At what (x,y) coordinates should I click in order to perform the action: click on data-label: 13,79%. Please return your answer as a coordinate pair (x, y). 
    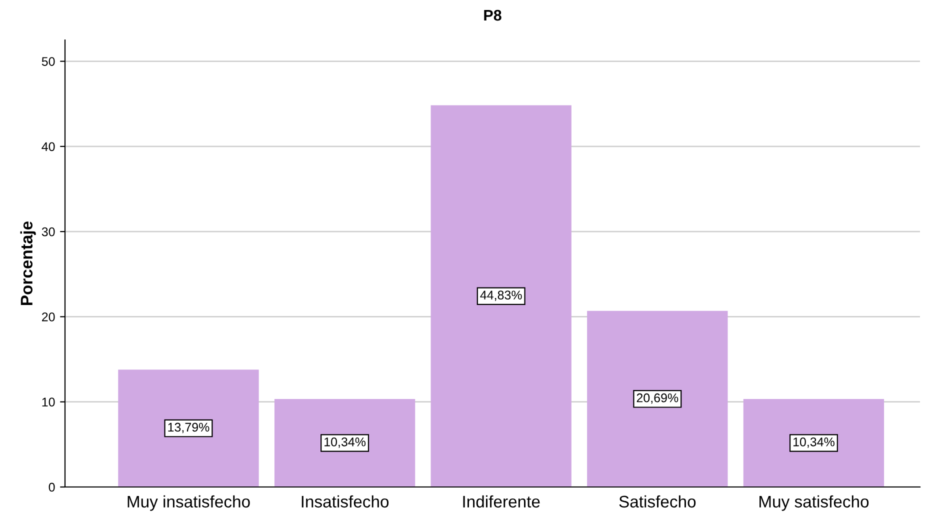
    Looking at the image, I should click on (189, 428).